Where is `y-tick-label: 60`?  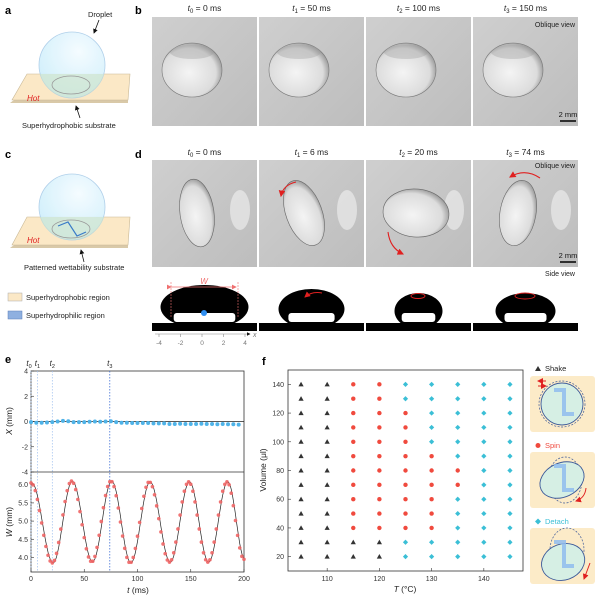
y-tick-label: 60 is located at coordinates (280, 500).